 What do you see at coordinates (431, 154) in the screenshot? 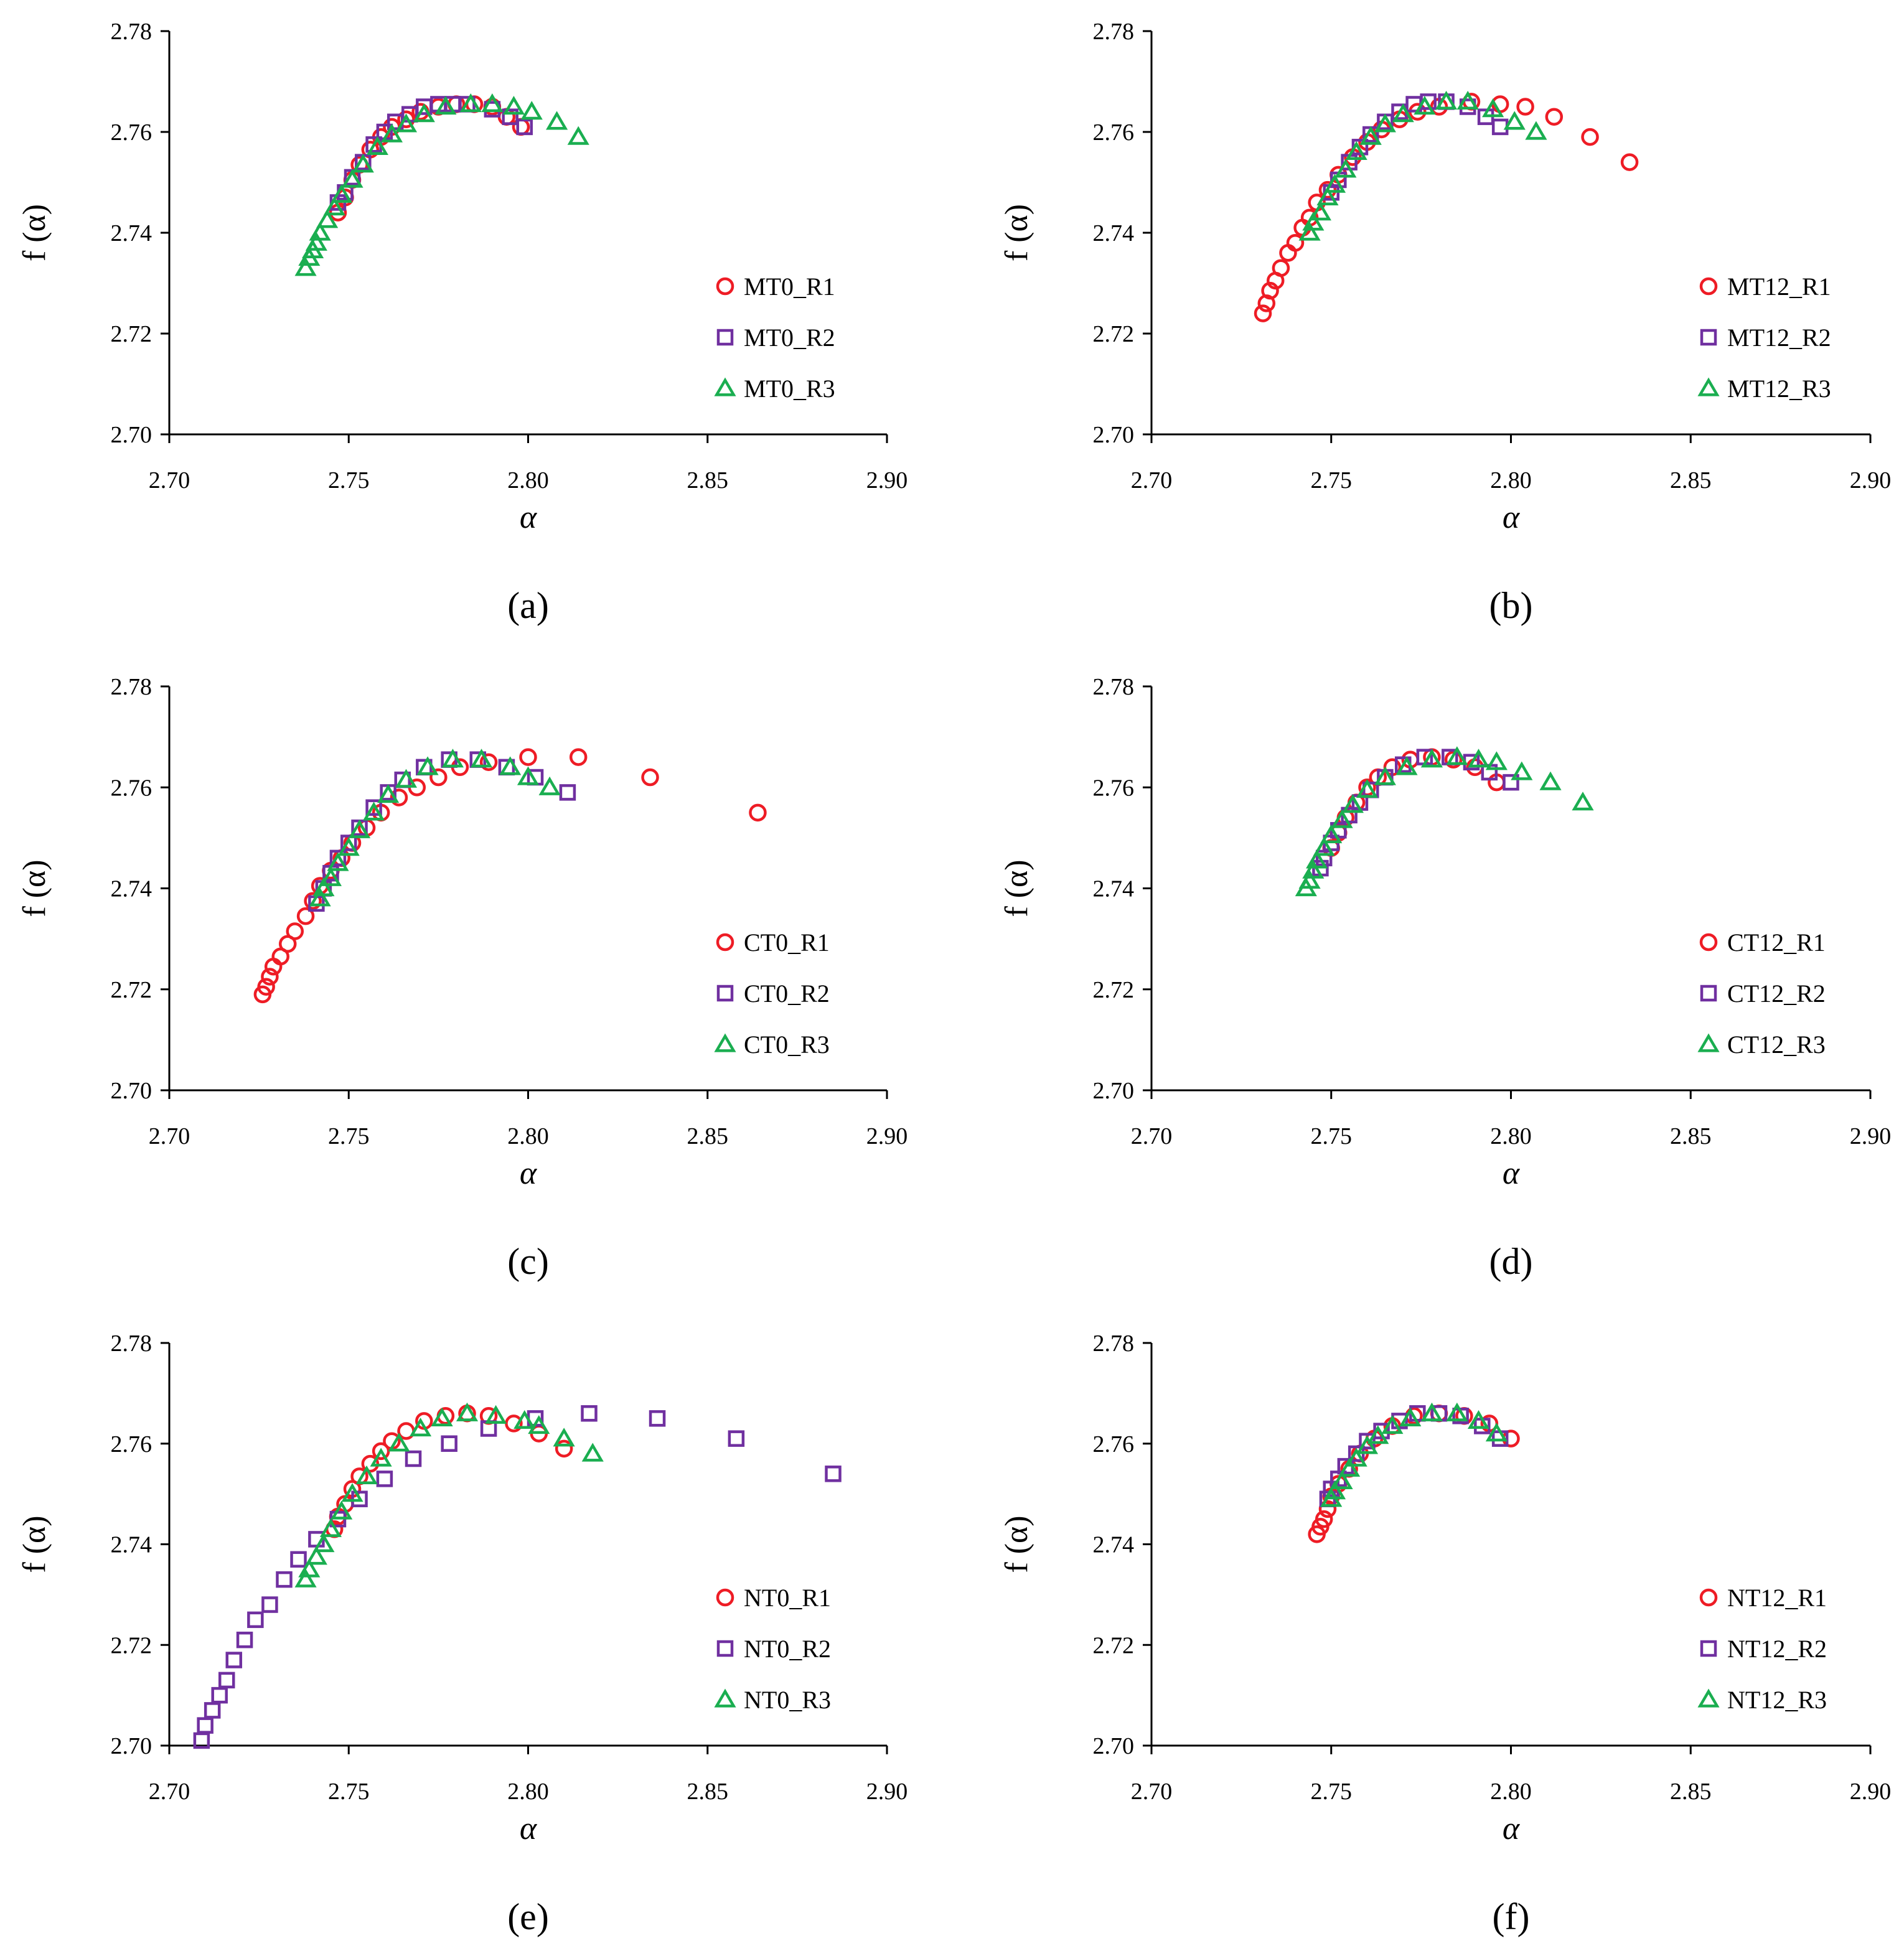
I see `series-MT0_R2` at bounding box center [431, 154].